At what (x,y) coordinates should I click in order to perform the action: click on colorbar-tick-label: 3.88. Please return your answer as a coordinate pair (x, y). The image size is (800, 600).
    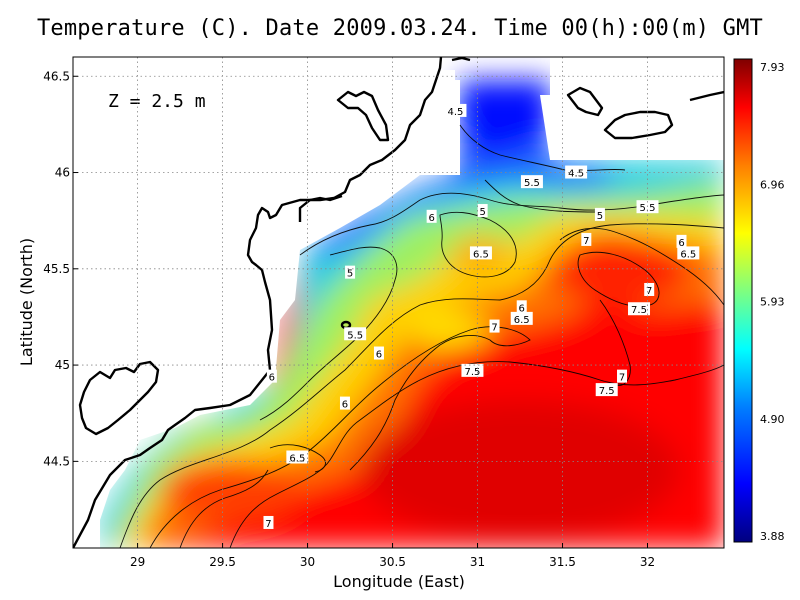
    Looking at the image, I should click on (772, 536).